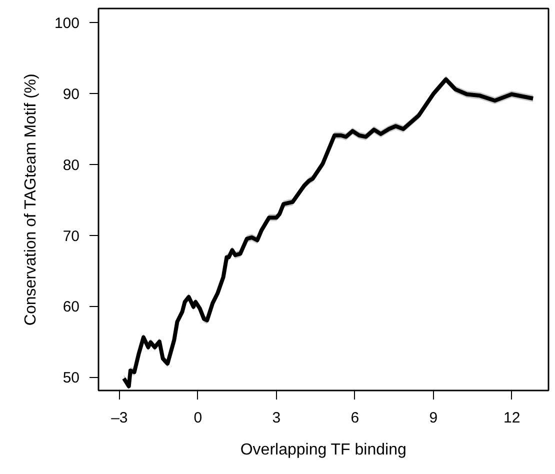 Image resolution: width=555 pixels, height=474 pixels. Describe the element at coordinates (71, 95) in the screenshot. I see `y-tick-label: 90` at that location.